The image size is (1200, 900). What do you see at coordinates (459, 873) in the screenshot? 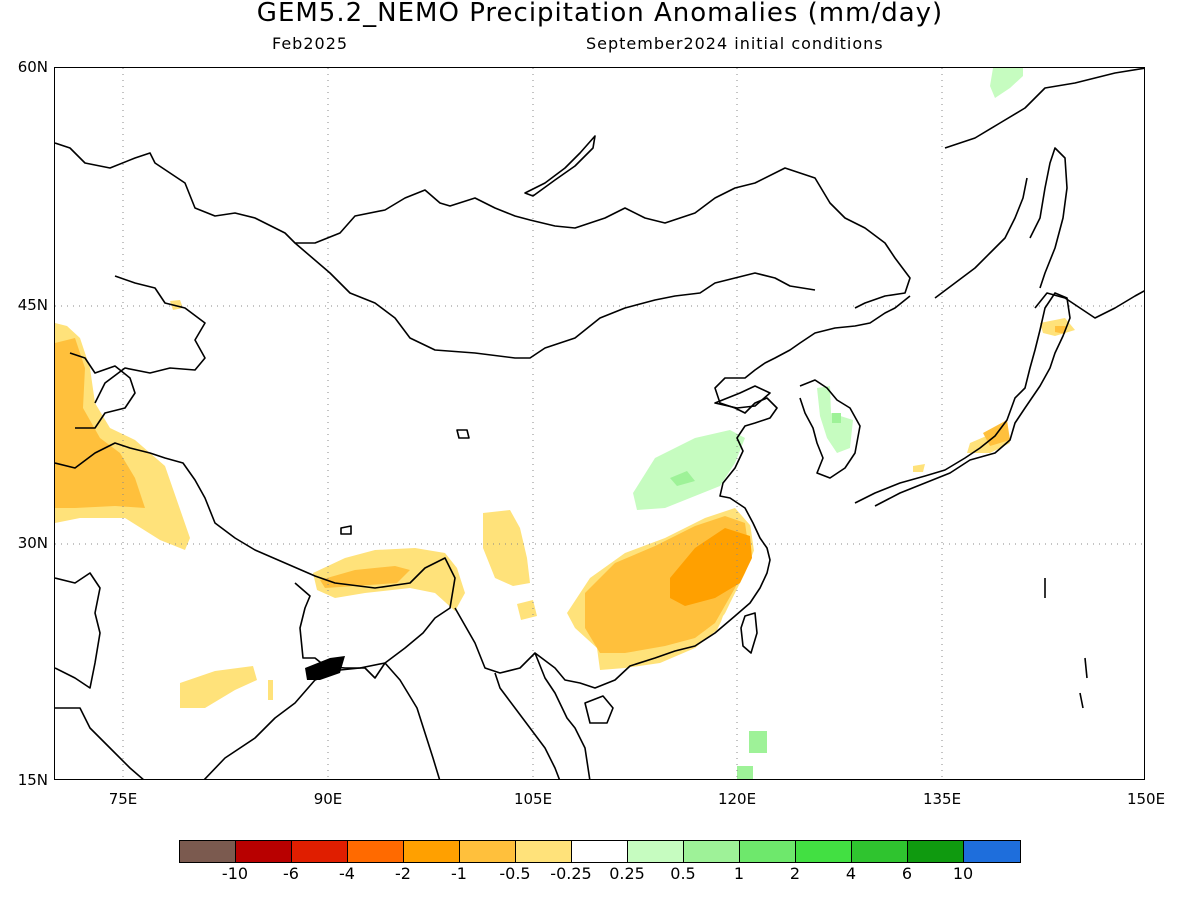
I see `colorbar-tick-label: -1` at bounding box center [459, 873].